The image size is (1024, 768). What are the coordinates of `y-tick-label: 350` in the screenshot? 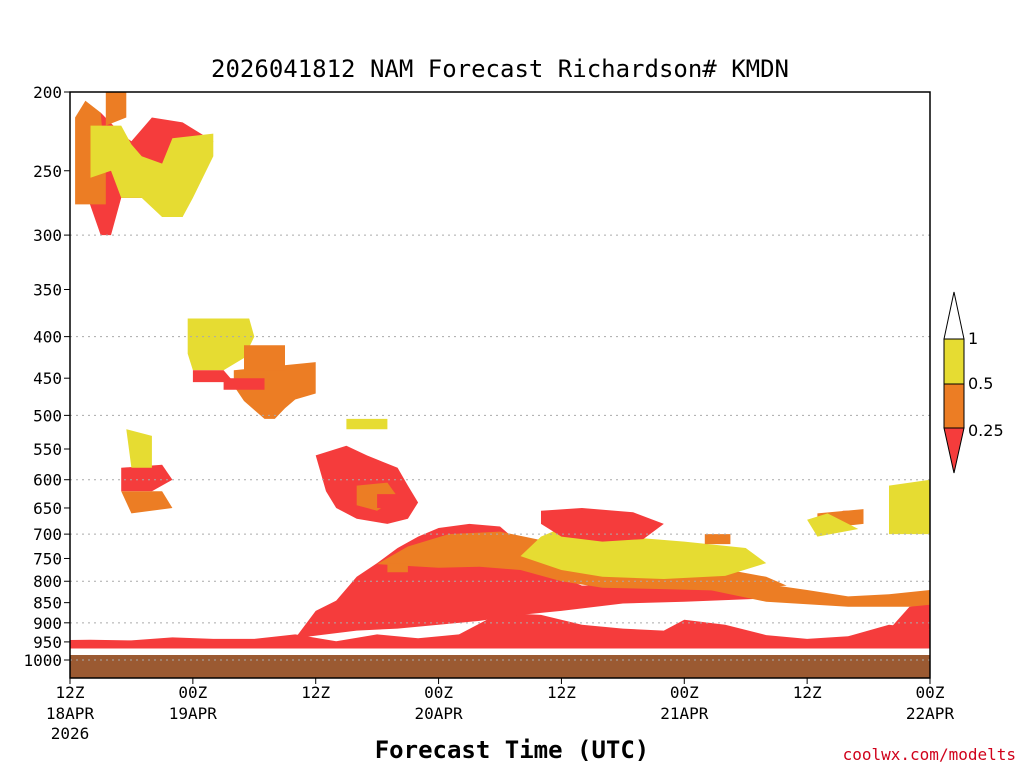 It's located at (47, 289).